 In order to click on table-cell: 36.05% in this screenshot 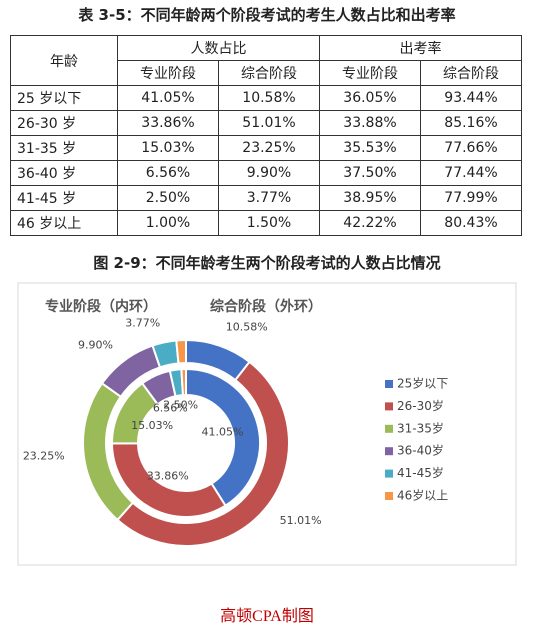, I will do `click(370, 98)`.